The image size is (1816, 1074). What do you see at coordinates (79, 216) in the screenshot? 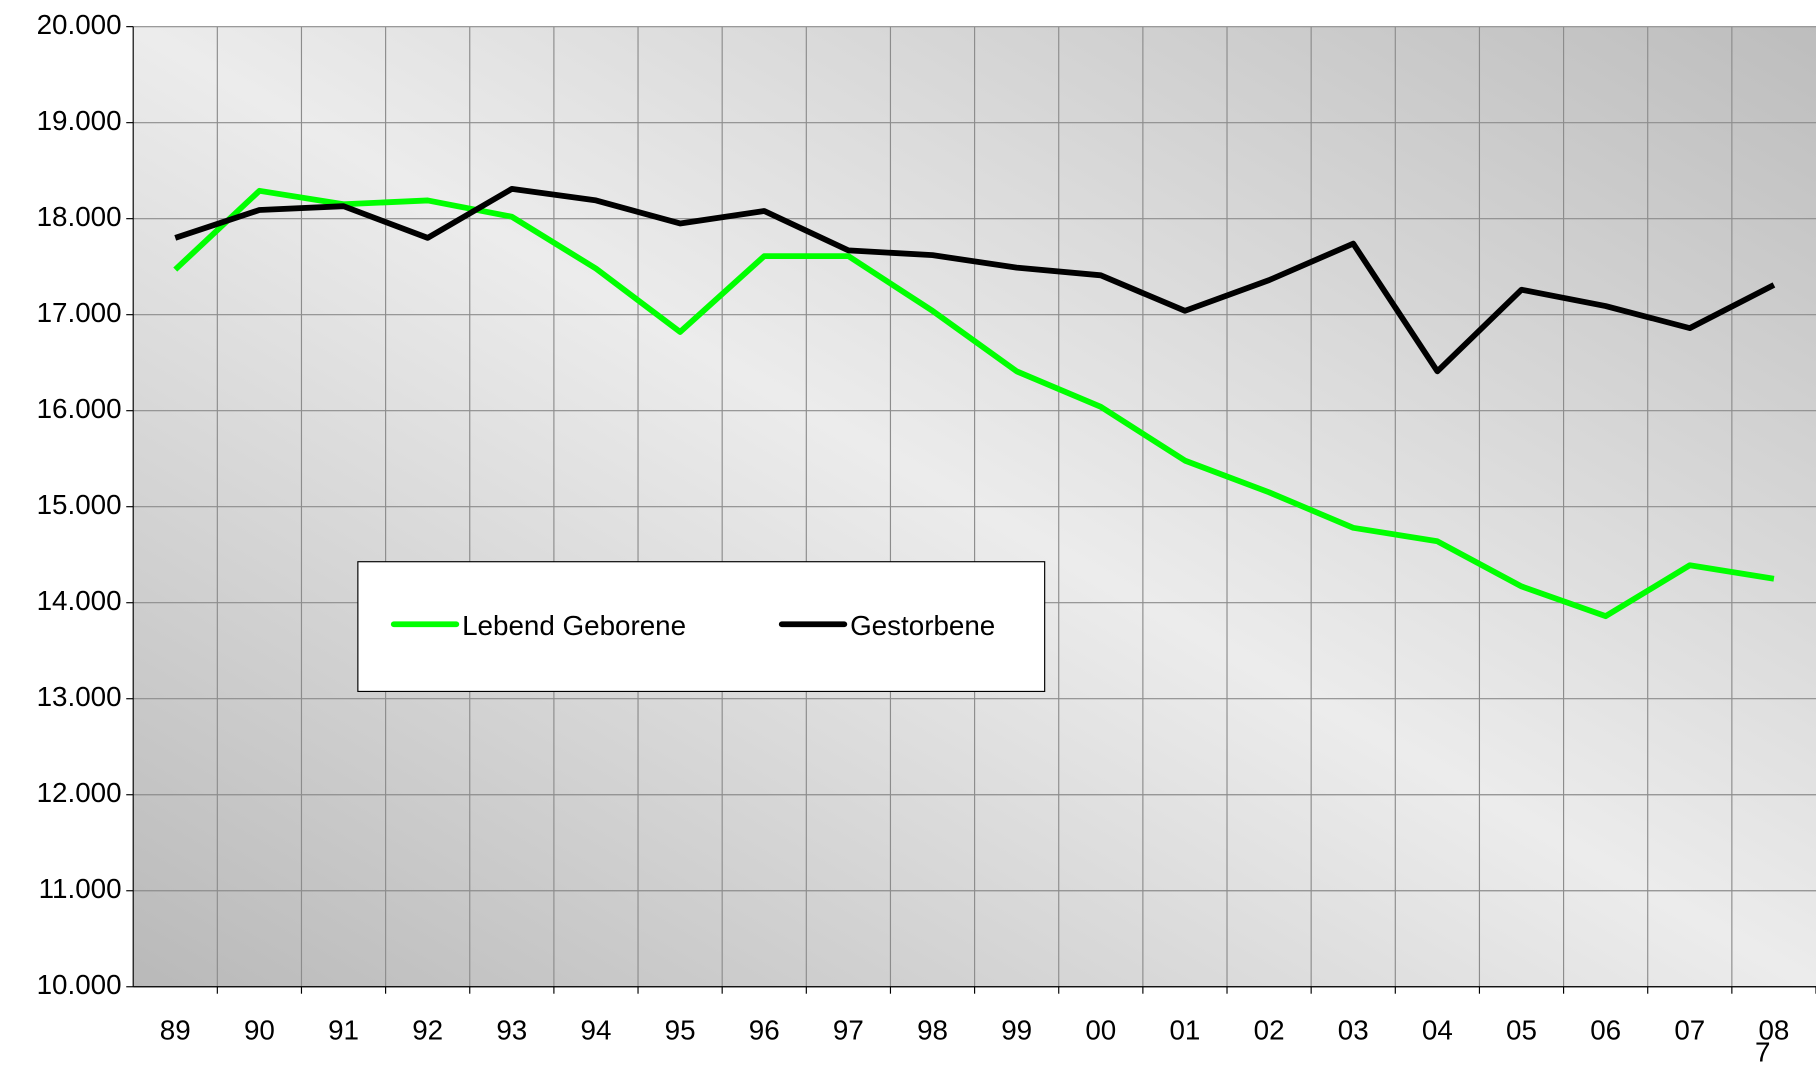
I see `y-tick-label: 18.000` at bounding box center [79, 216].